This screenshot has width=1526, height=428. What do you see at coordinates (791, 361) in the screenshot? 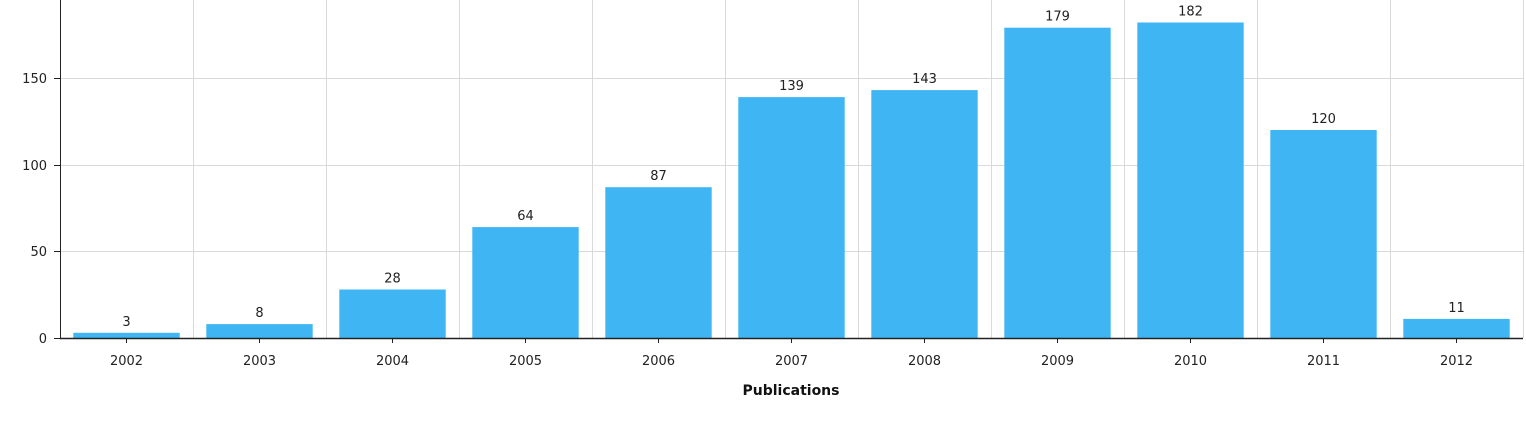
I see `x-tick-label-2007: 2007` at bounding box center [791, 361].